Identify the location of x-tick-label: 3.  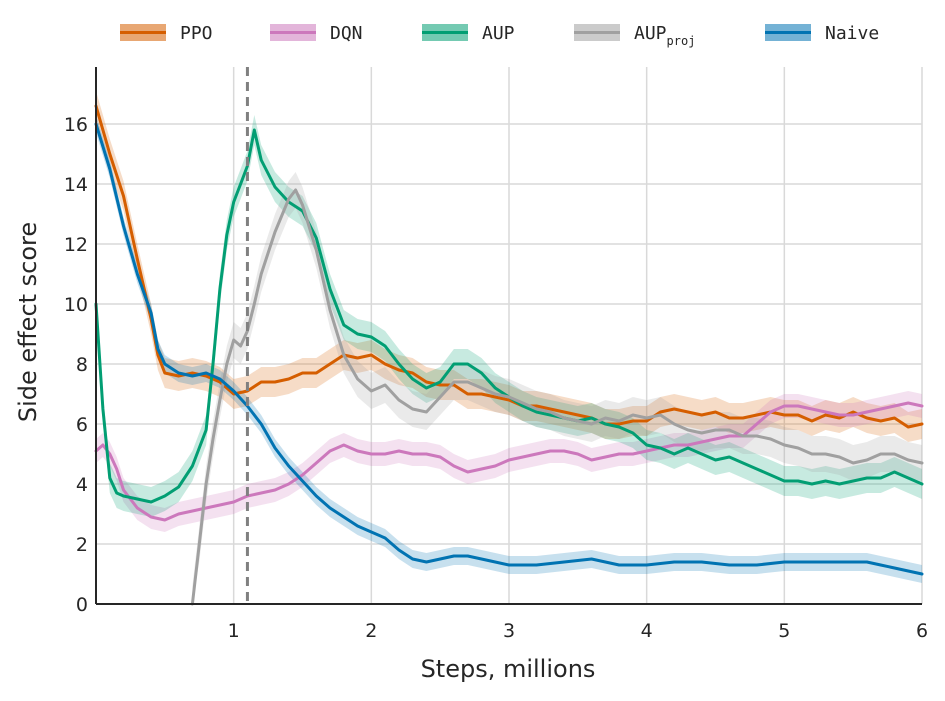
(509, 631).